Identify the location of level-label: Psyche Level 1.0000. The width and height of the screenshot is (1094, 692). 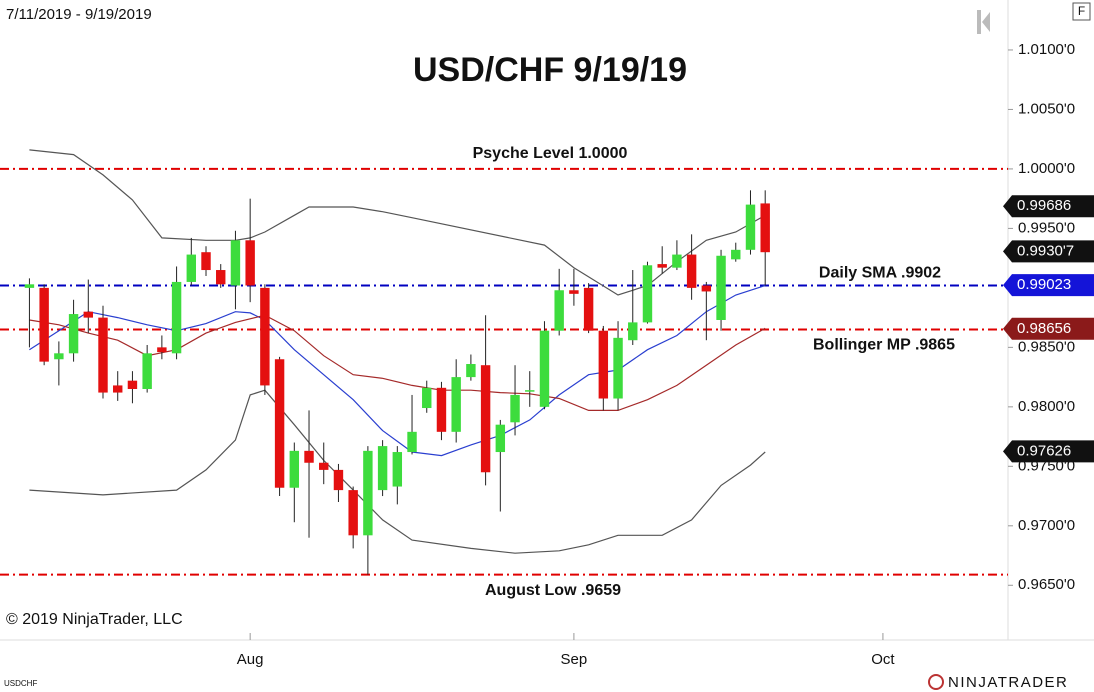
(550, 153).